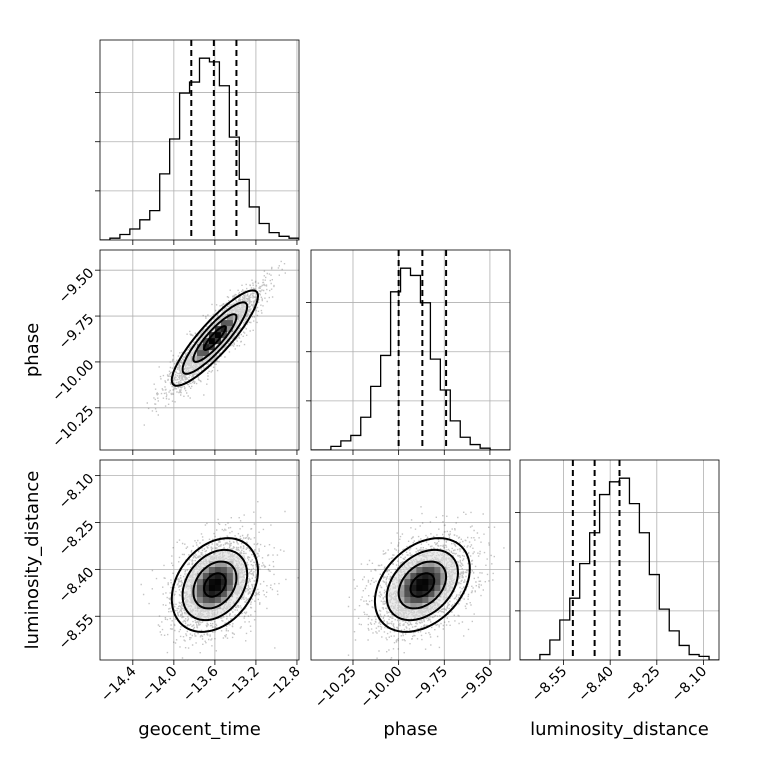 The width and height of the screenshot is (760, 760). What do you see at coordinates (690, 685) in the screenshot?
I see `x-tick-label: −8.10` at bounding box center [690, 685].